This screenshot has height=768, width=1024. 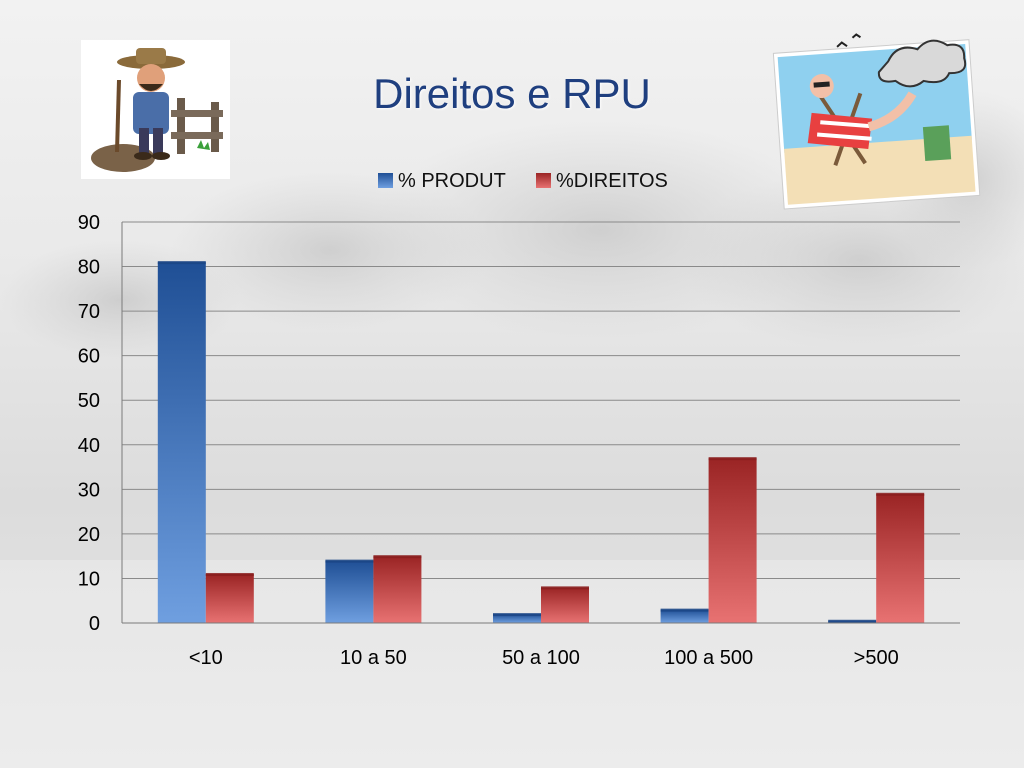 What do you see at coordinates (373, 658) in the screenshot?
I see `x-tick-label: 10 a 50` at bounding box center [373, 658].